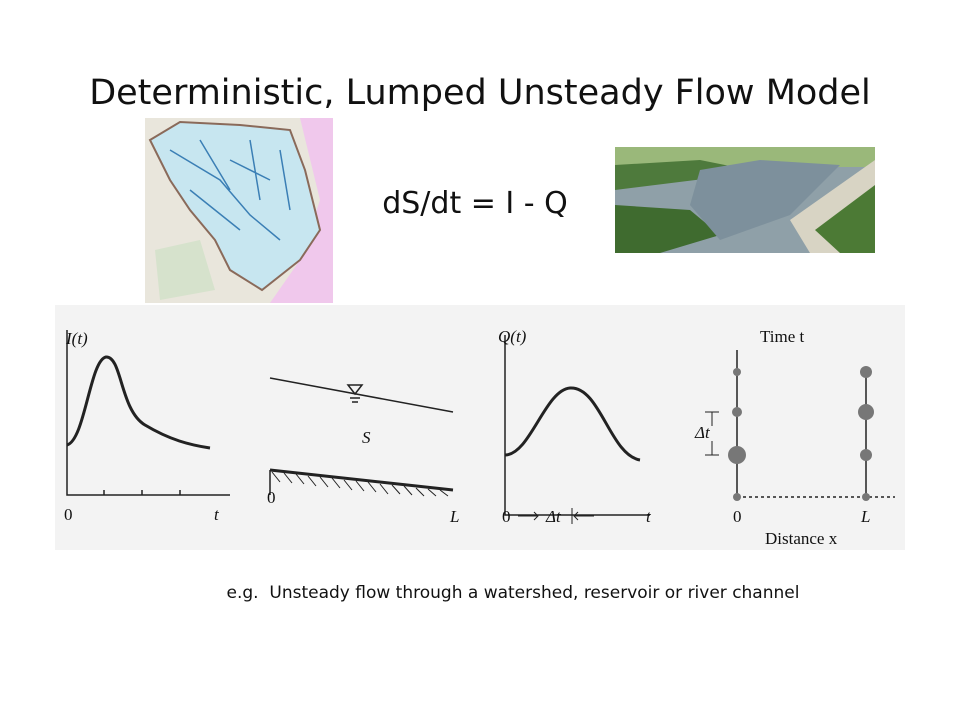  I want to click on label: I(t), so click(76, 338).